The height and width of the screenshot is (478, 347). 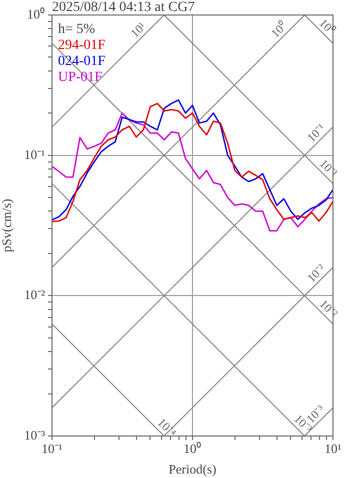 I want to click on text: UP-01F, so click(x=80, y=77).